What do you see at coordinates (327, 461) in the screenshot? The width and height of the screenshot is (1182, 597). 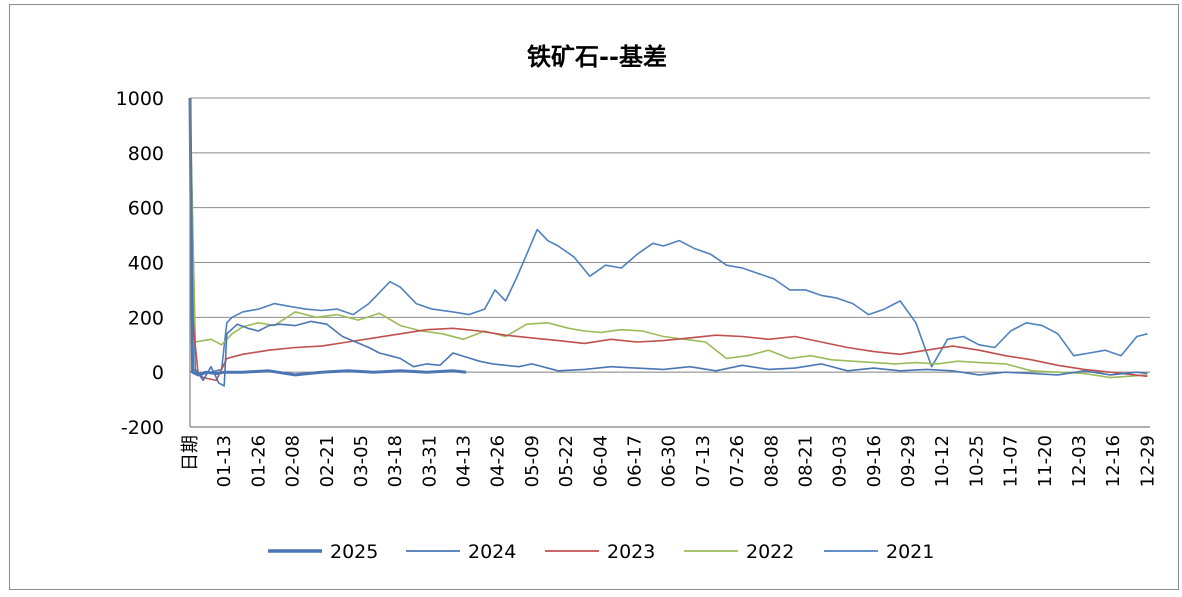 I see `x-tick-label: 02-21` at bounding box center [327, 461].